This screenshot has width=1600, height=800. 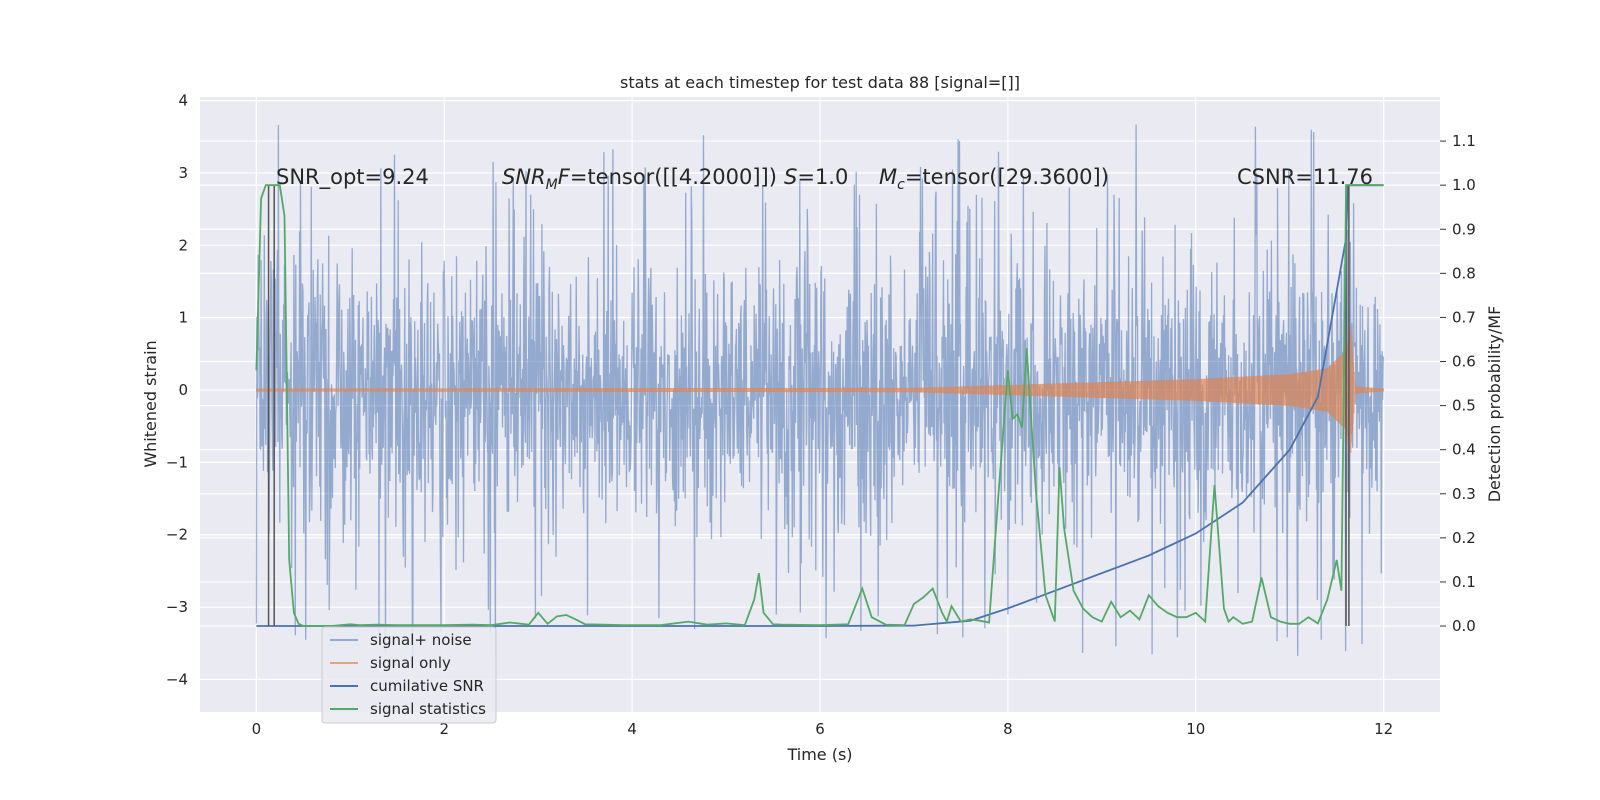 I want to click on y2-tick-label: 1.0, so click(x=1464, y=185).